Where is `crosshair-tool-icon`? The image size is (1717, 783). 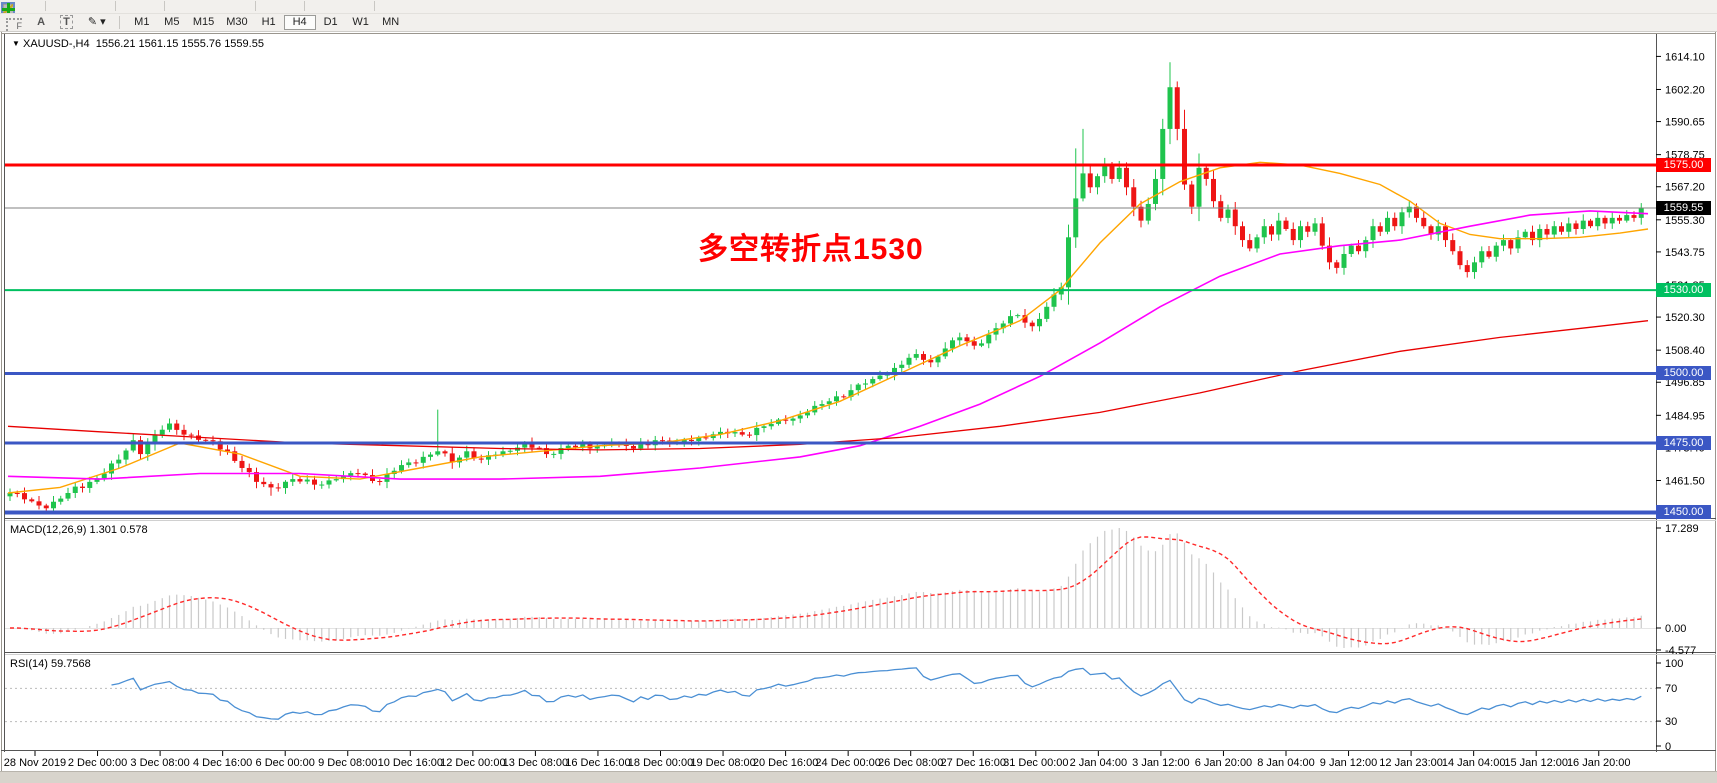
crosshair-tool-icon is located at coordinates (150, 6).